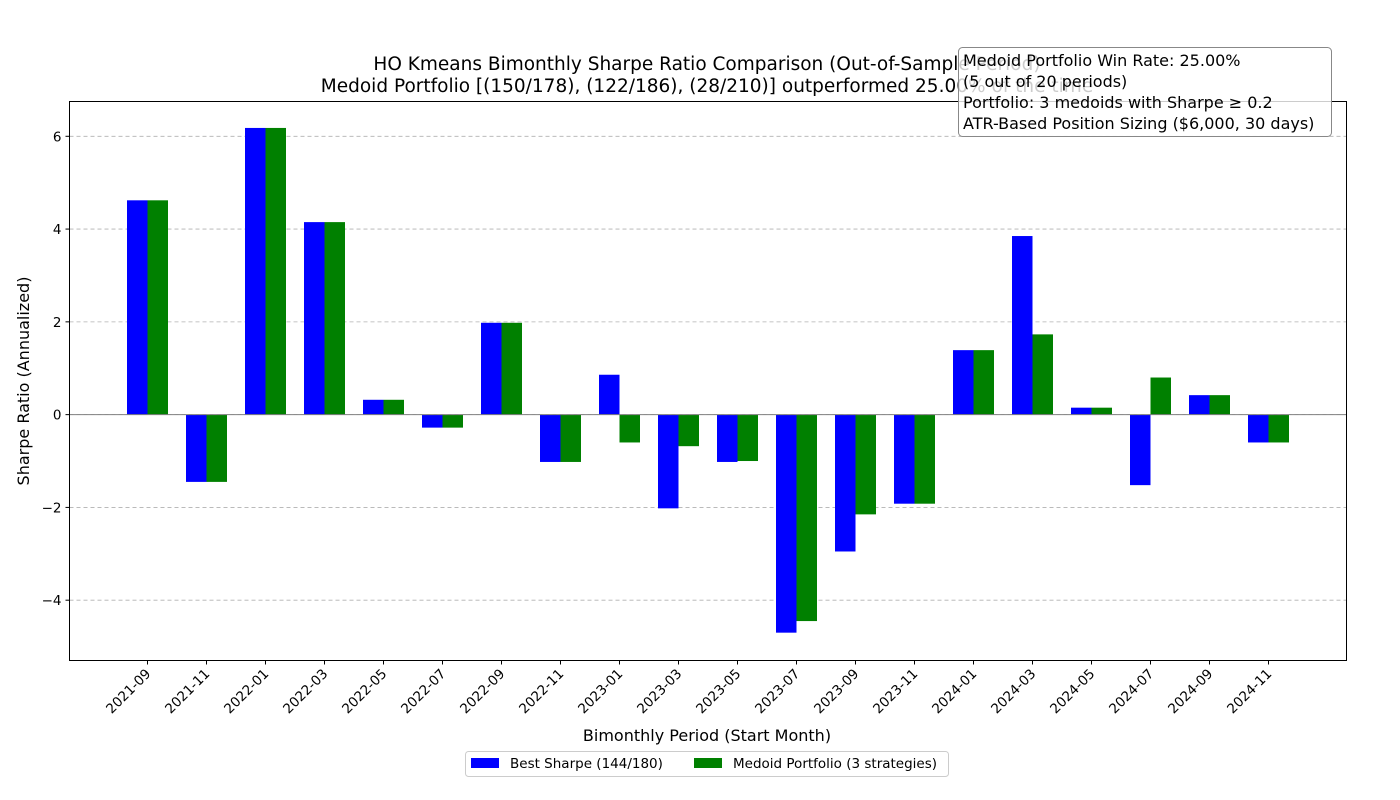  Describe the element at coordinates (777, 691) in the screenshot. I see `x-tick-label: 2023-07` at that location.